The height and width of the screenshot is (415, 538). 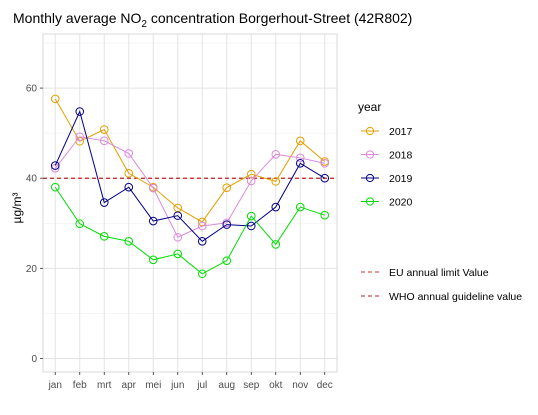 I want to click on y-tick-label: 20, so click(x=32, y=269).